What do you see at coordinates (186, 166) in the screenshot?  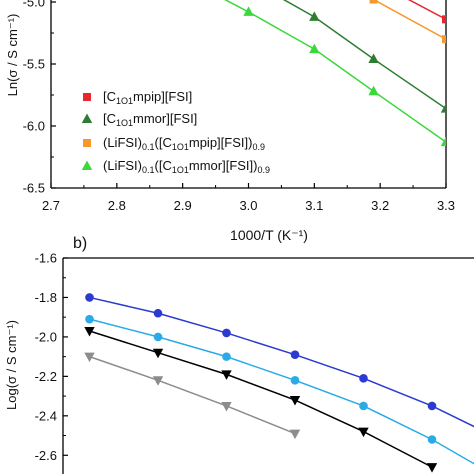 I see `legend-label: (LiFSI)0.1([C1O1mmor][FSI])0.9` at bounding box center [186, 166].